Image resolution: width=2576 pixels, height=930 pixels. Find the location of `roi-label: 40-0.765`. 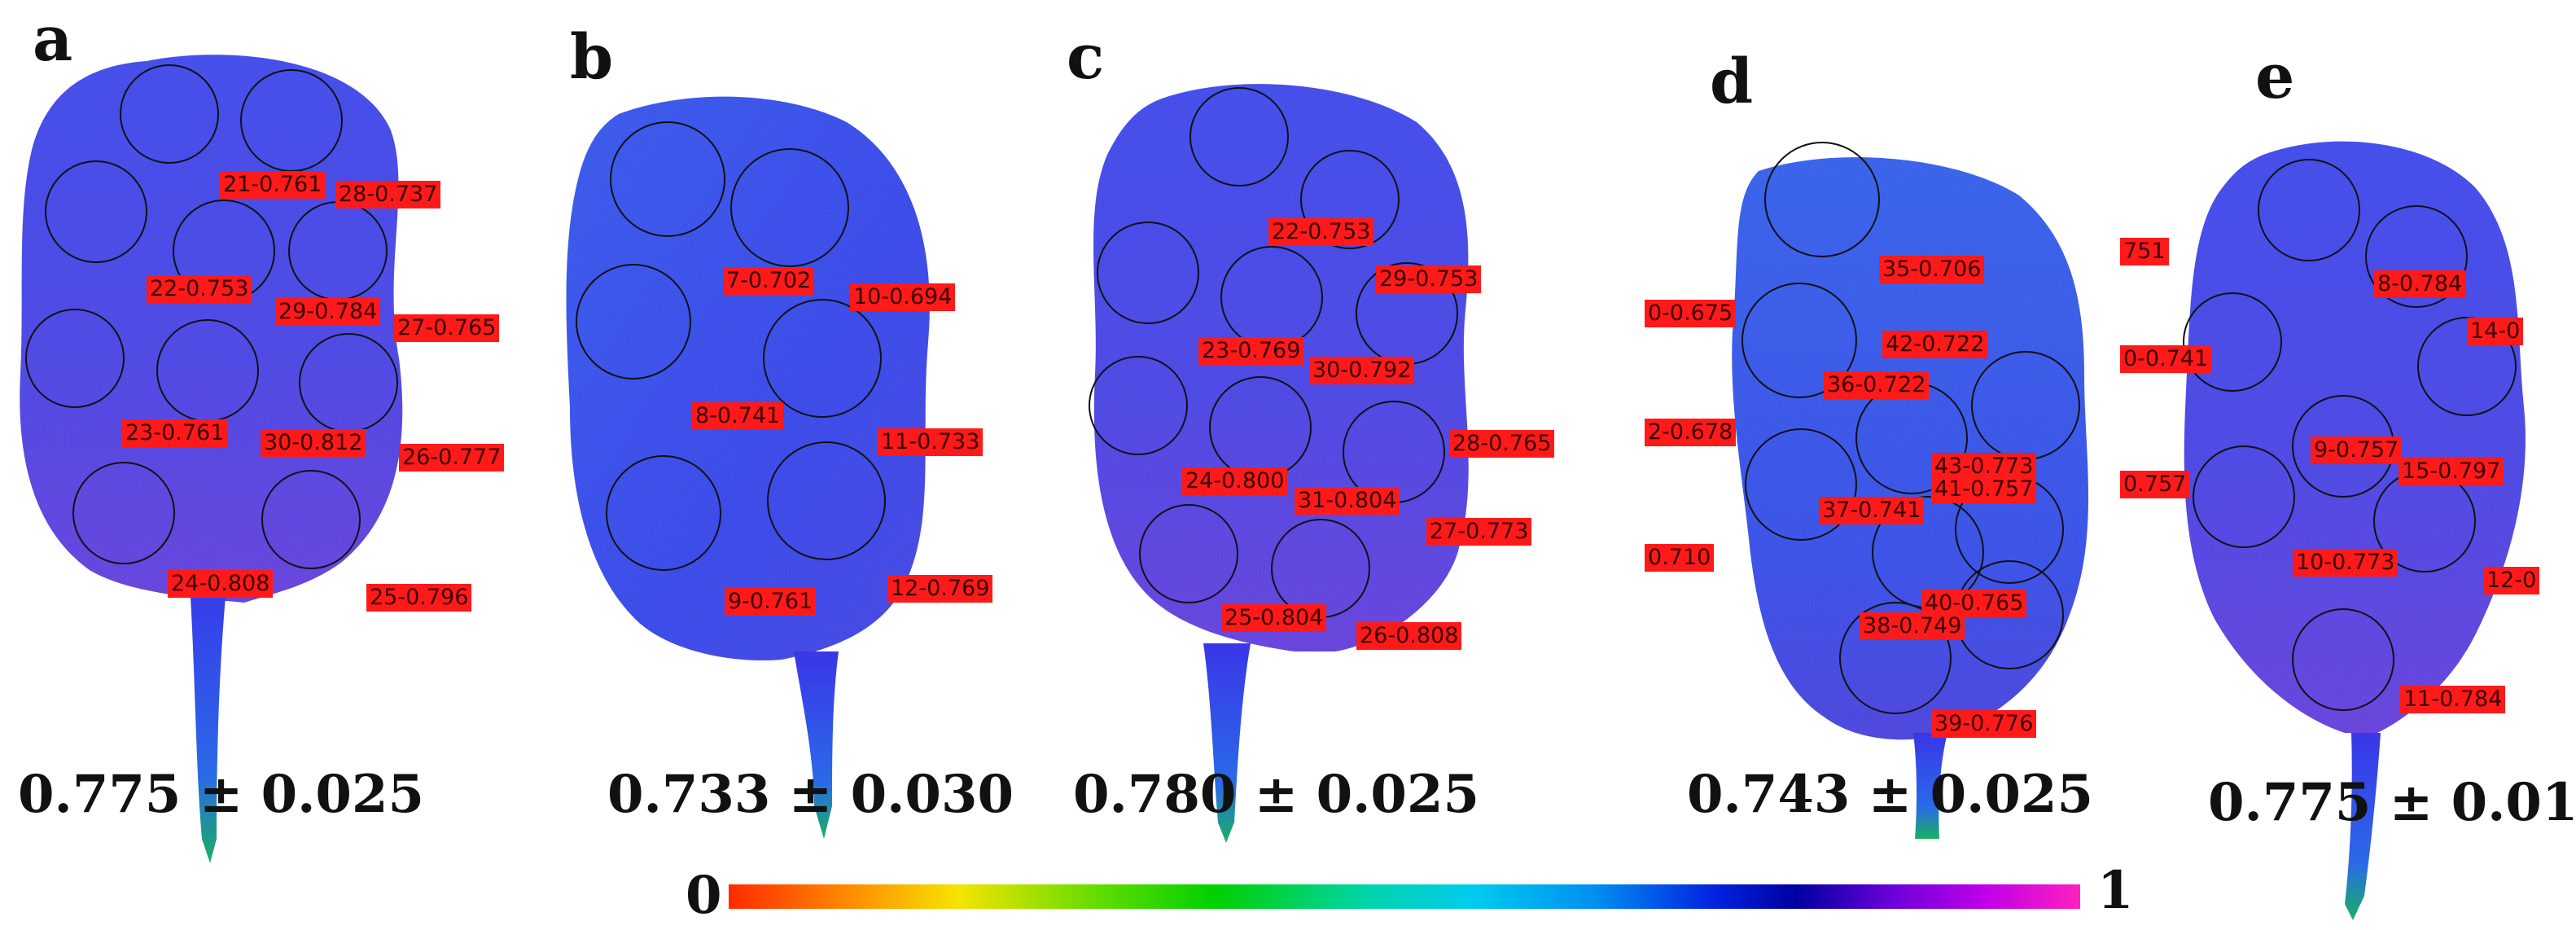

roi-label: 40-0.765 is located at coordinates (1974, 603).